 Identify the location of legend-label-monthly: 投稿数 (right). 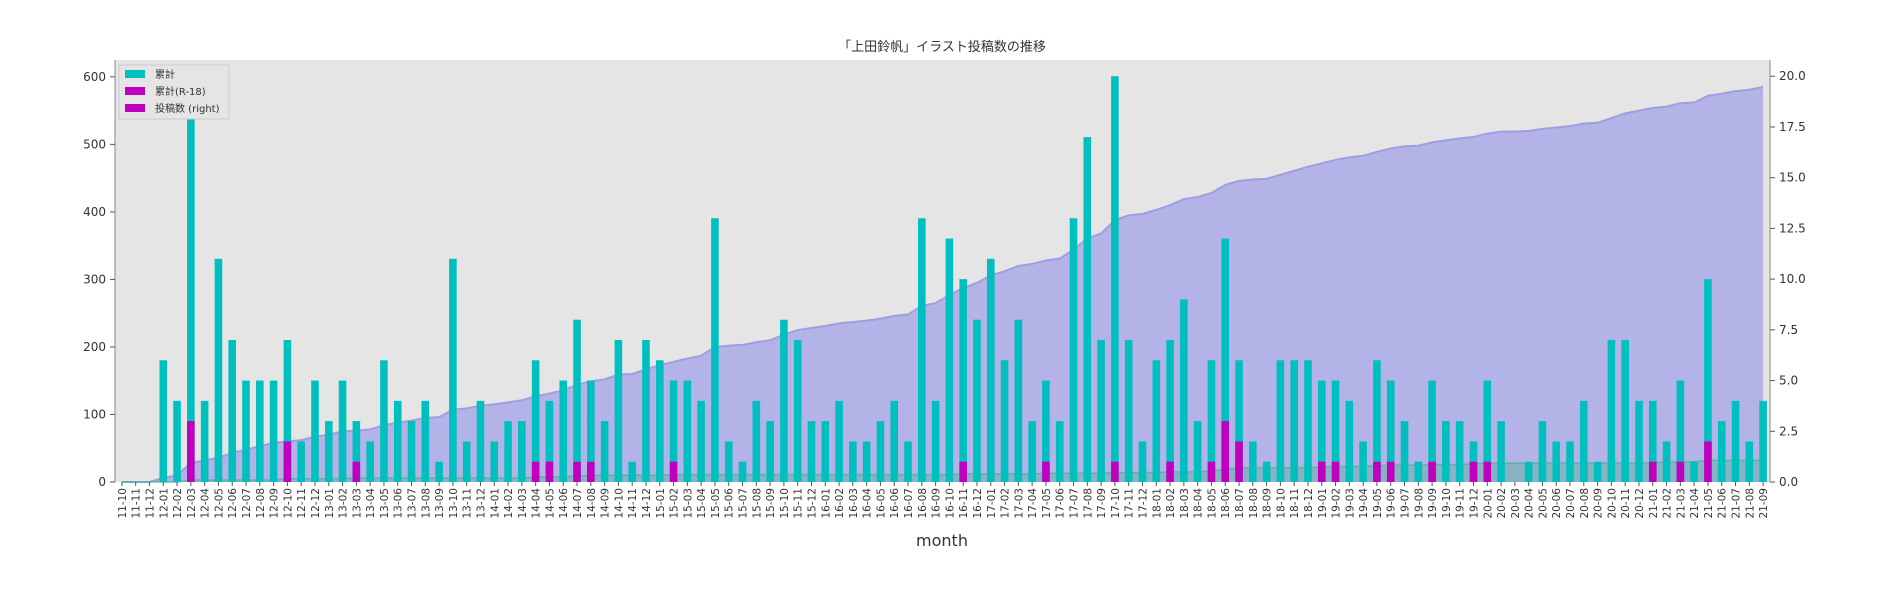
(187, 108).